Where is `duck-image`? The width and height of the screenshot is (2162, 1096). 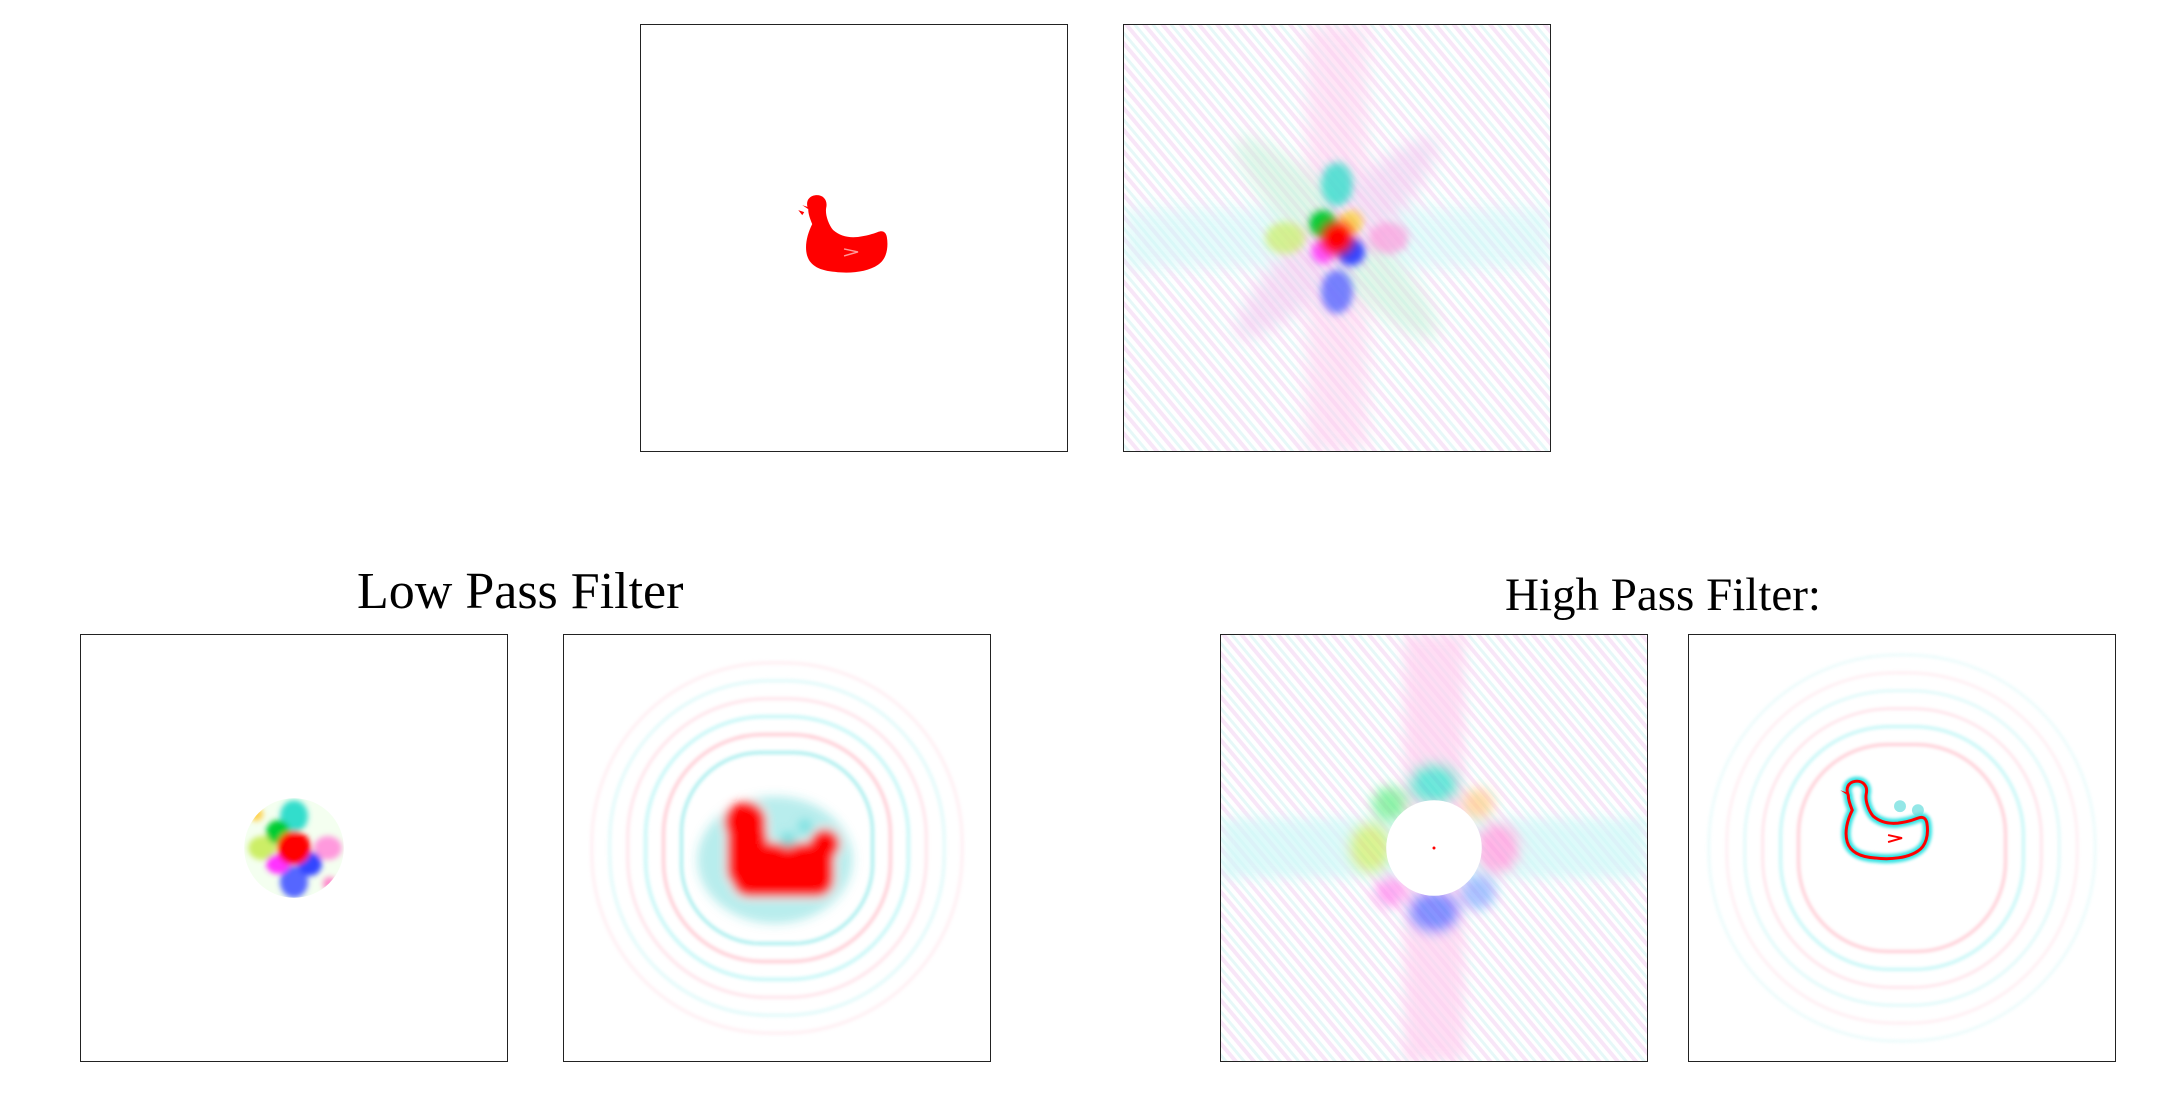
duck-image is located at coordinates (843, 234).